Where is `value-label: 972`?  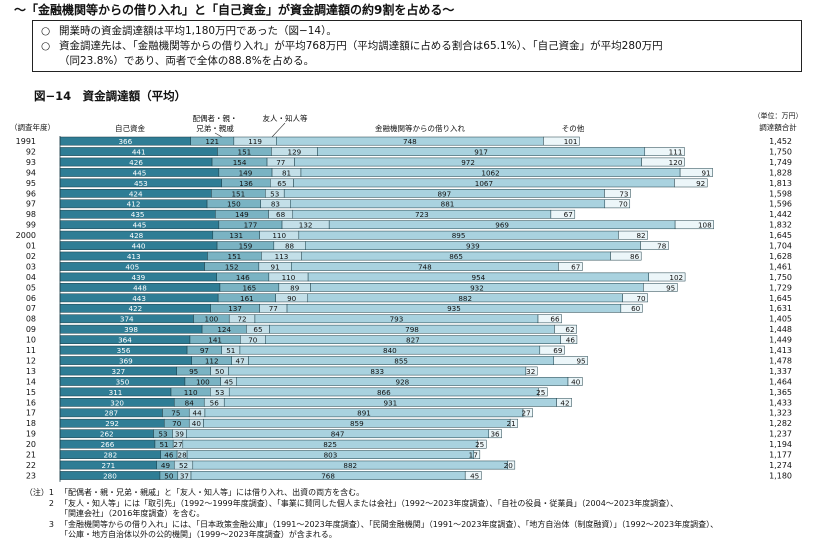 value-label: 972 is located at coordinates (468, 162).